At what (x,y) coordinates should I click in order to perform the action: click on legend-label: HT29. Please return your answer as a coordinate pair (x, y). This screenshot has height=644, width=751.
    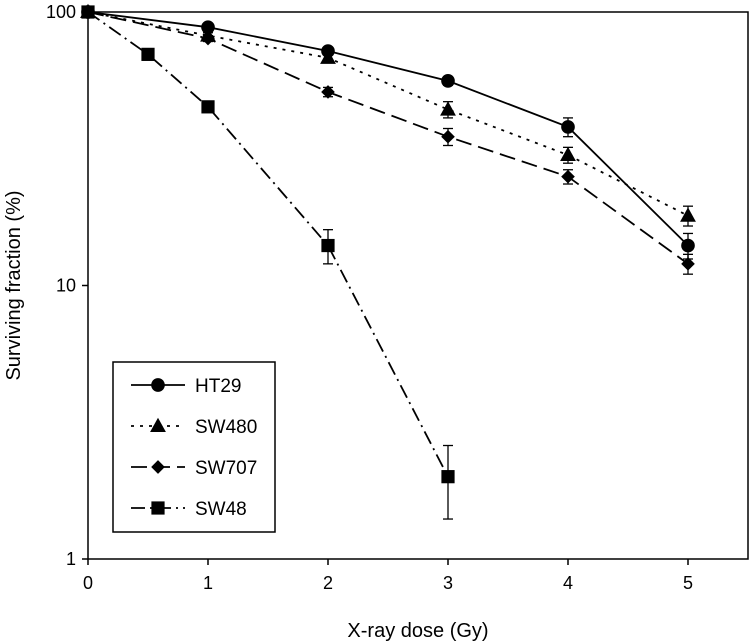
    Looking at the image, I should click on (218, 386).